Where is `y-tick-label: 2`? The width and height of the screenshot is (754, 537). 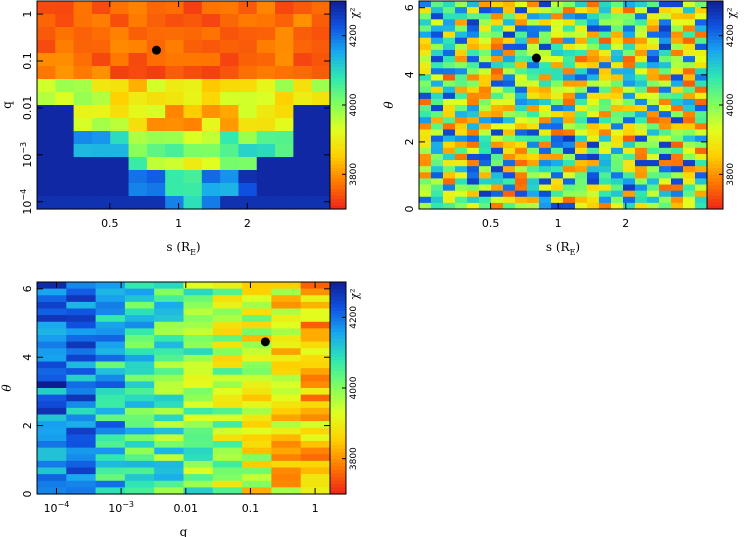 y-tick-label: 2 is located at coordinates (409, 141).